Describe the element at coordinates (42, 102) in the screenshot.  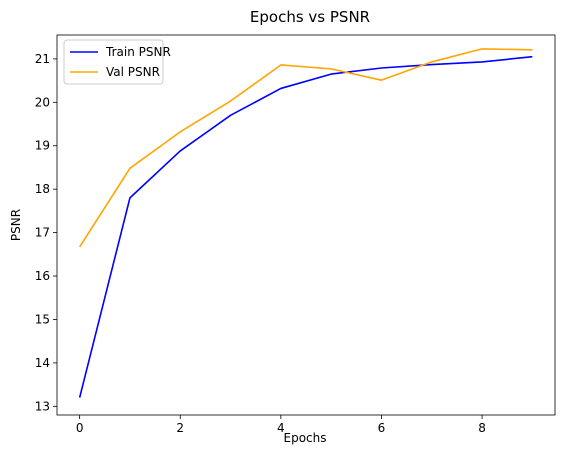
I see `y-tick-label: 20` at that location.